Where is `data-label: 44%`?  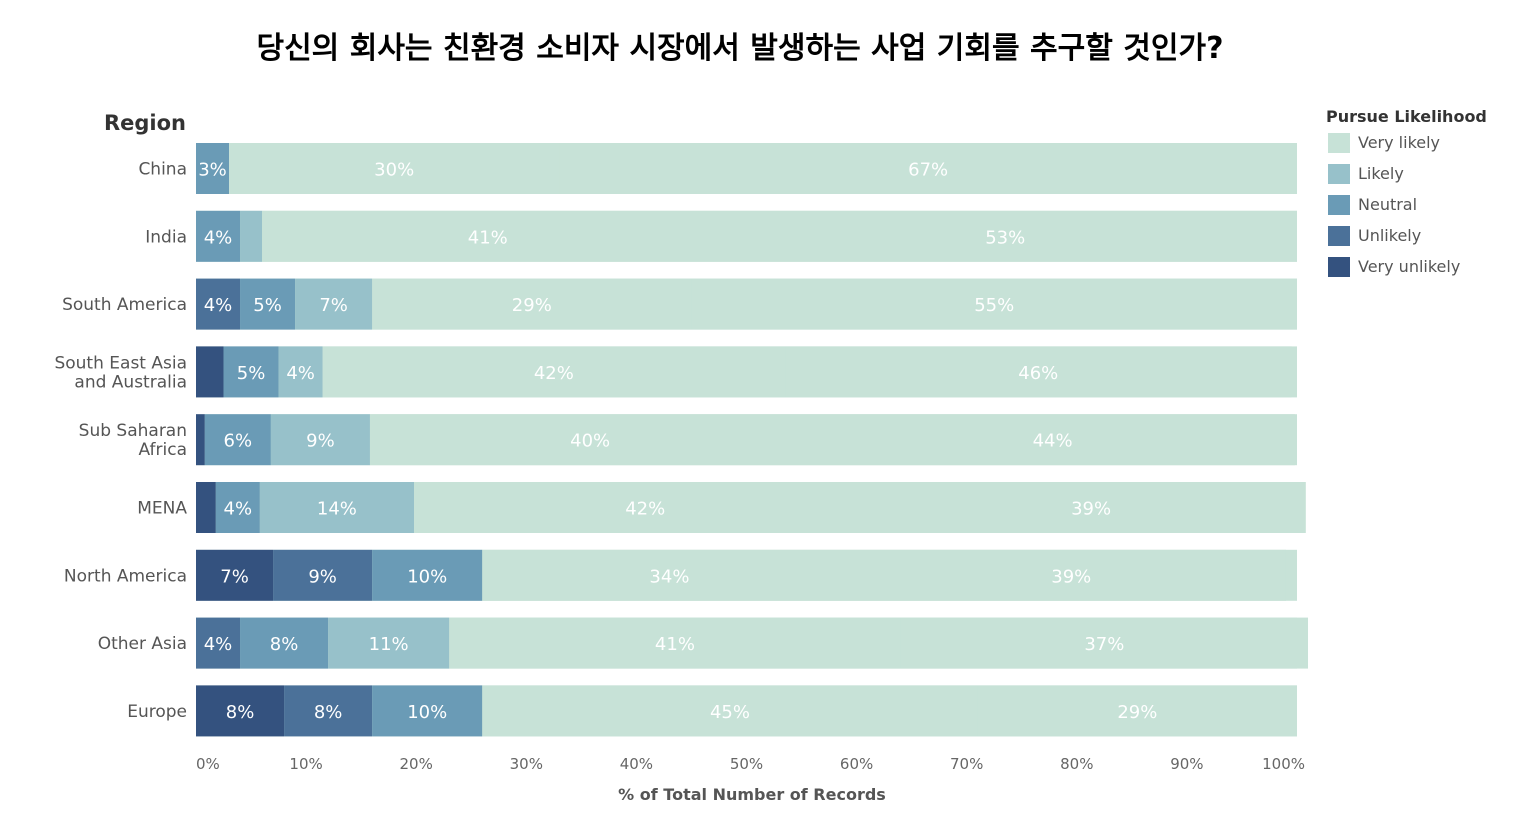
data-label: 44% is located at coordinates (1053, 441).